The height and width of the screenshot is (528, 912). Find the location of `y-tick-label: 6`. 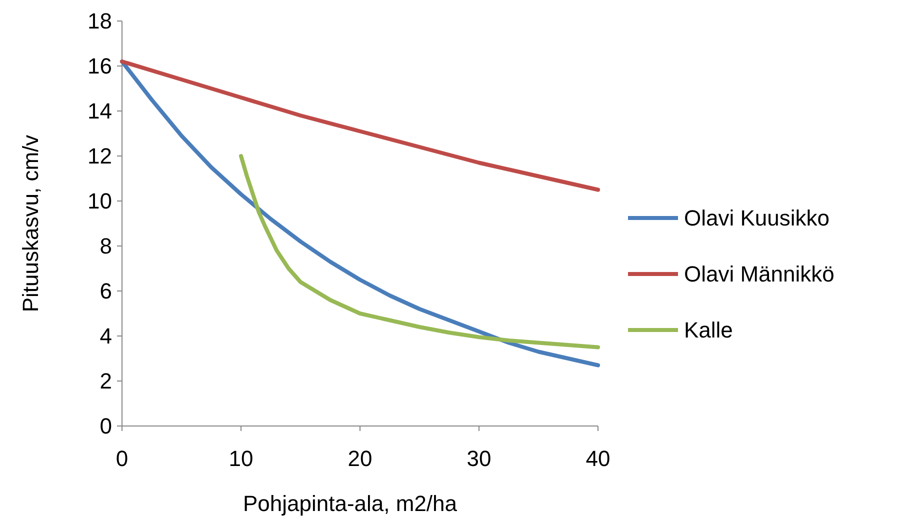

y-tick-label: 6 is located at coordinates (106, 291).